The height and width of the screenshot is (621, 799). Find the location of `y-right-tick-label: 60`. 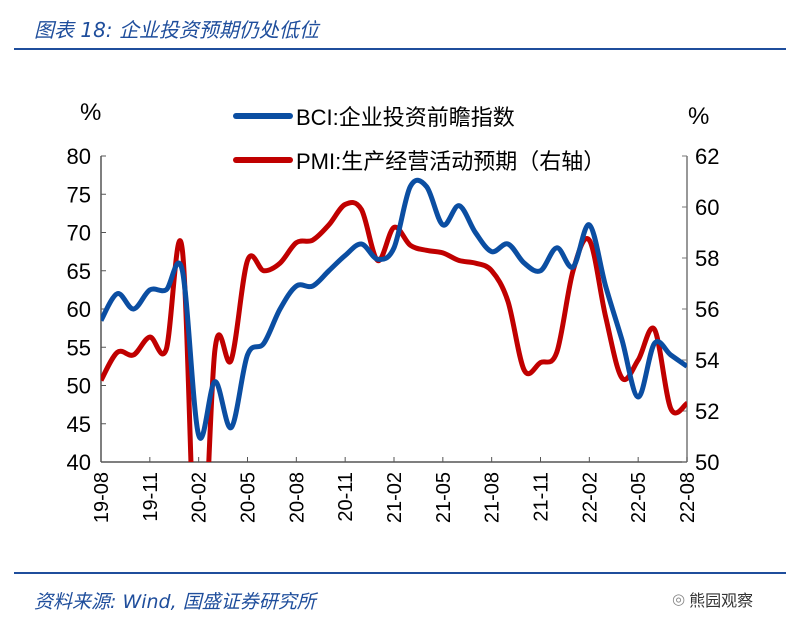

y-right-tick-label: 60 is located at coordinates (707, 207).